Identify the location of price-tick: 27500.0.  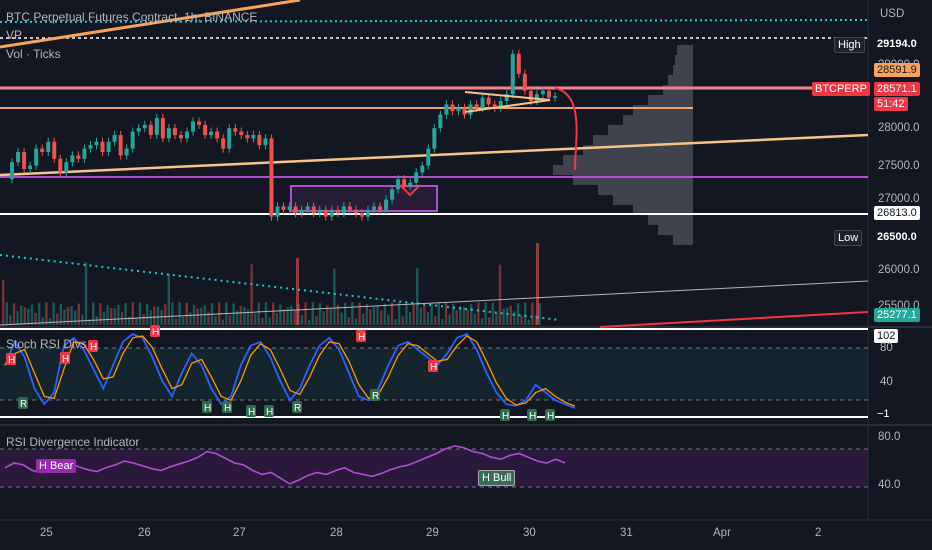
(899, 166).